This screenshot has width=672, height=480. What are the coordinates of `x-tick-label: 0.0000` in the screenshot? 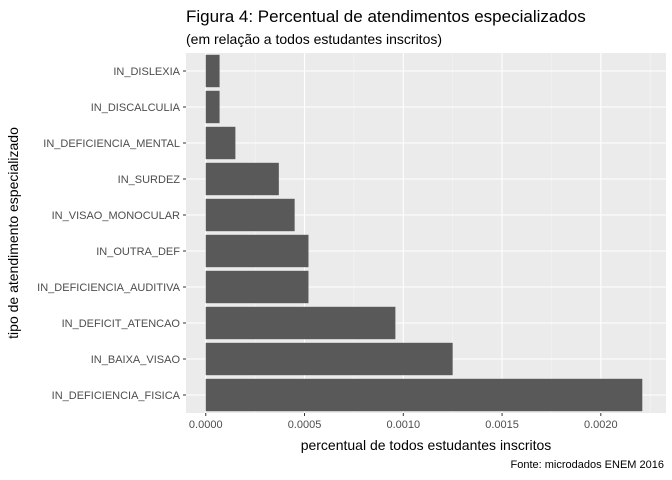 It's located at (206, 425).